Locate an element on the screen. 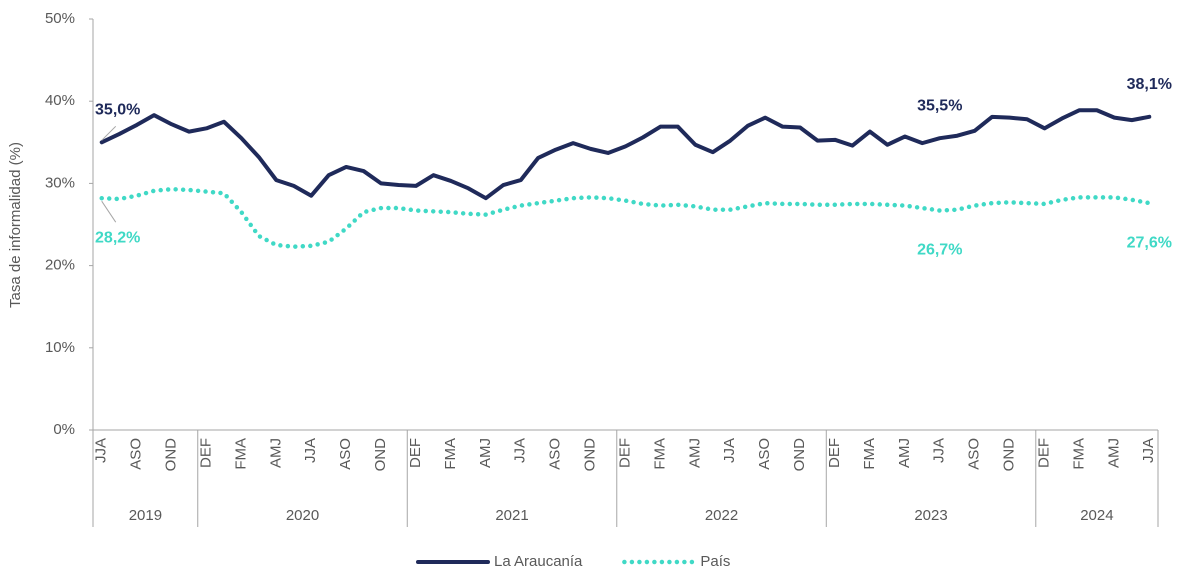  legend-label: País is located at coordinates (715, 561).